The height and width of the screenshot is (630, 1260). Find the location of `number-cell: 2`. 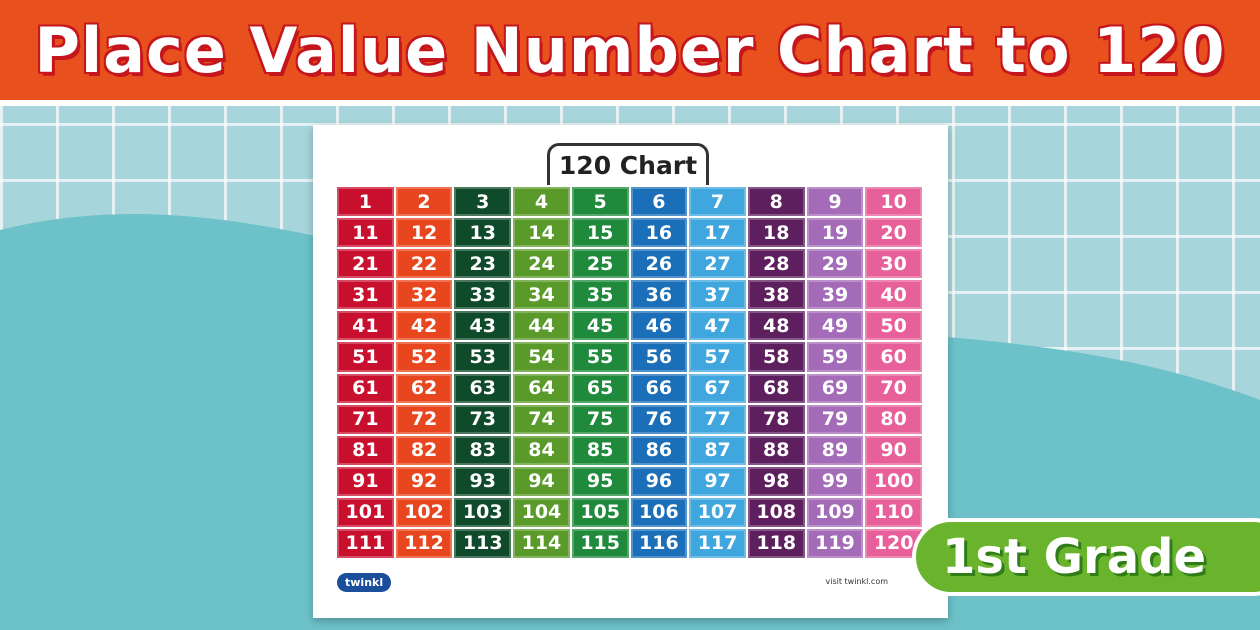

number-cell: 2 is located at coordinates (424, 202).